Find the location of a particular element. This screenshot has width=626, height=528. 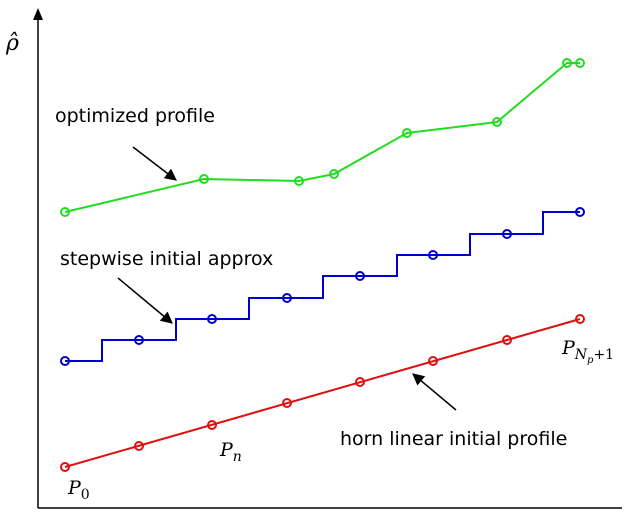

point-label: PNp+1 is located at coordinates (587, 351).